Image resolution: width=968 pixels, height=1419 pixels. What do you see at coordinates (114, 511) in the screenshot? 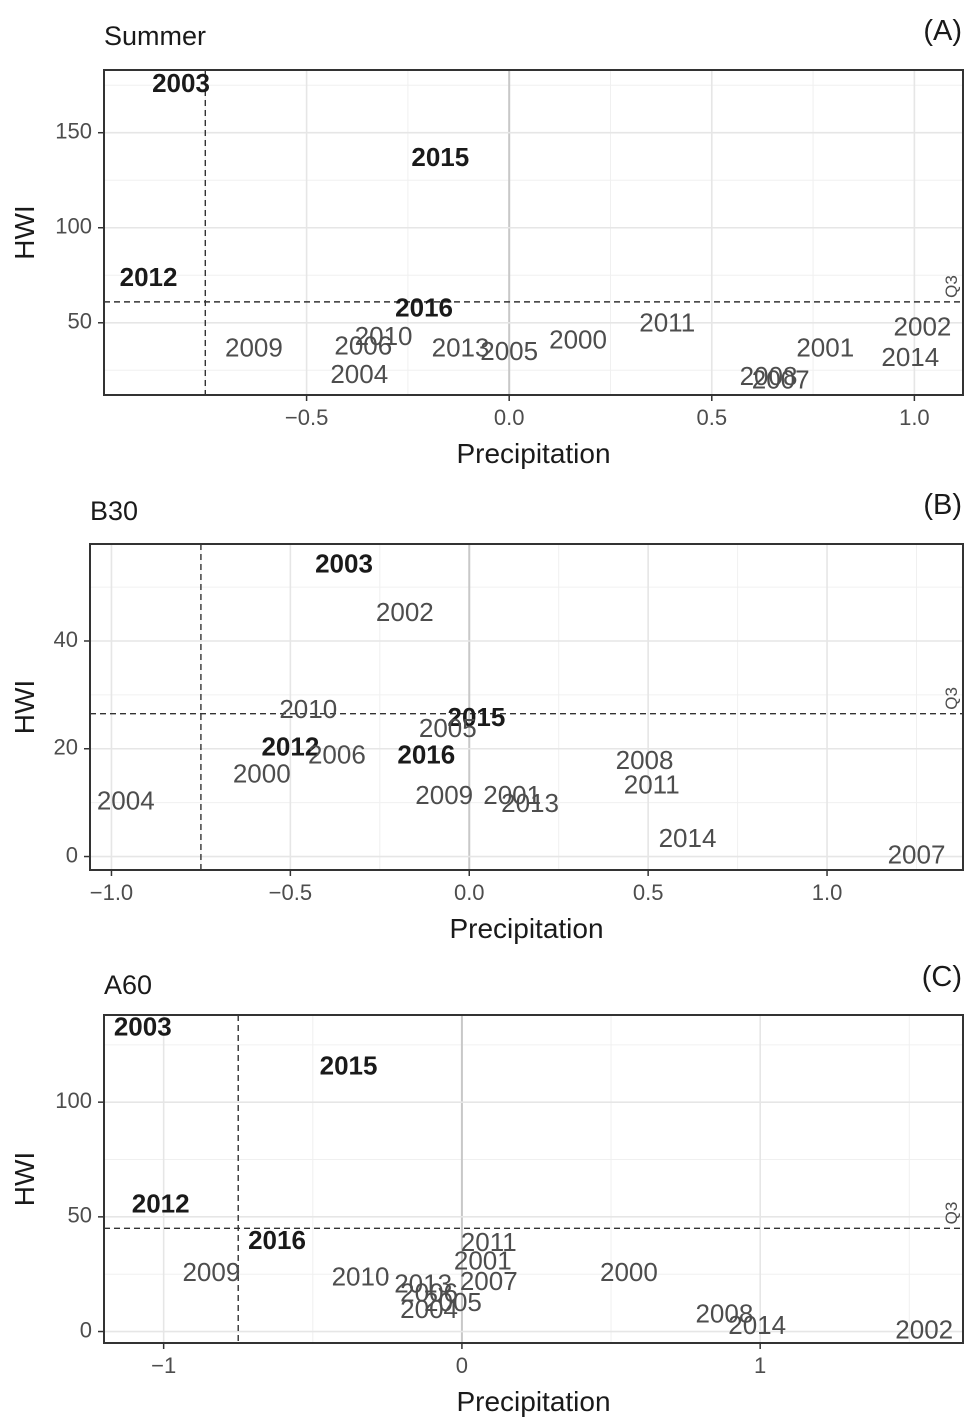
I see `panel-title: B30` at bounding box center [114, 511].